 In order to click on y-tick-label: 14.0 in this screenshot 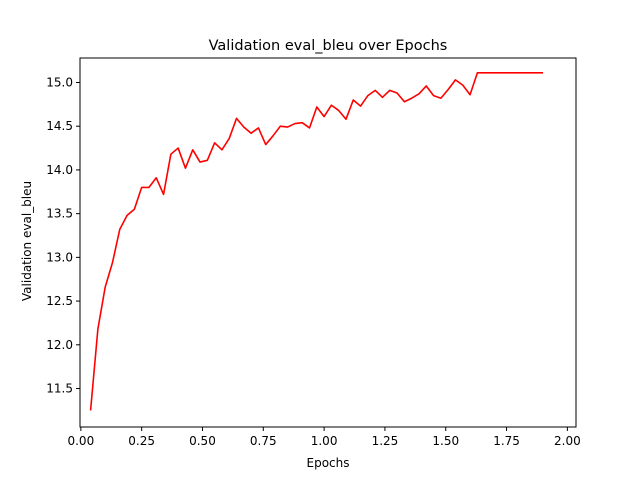, I will do `click(59, 170)`.